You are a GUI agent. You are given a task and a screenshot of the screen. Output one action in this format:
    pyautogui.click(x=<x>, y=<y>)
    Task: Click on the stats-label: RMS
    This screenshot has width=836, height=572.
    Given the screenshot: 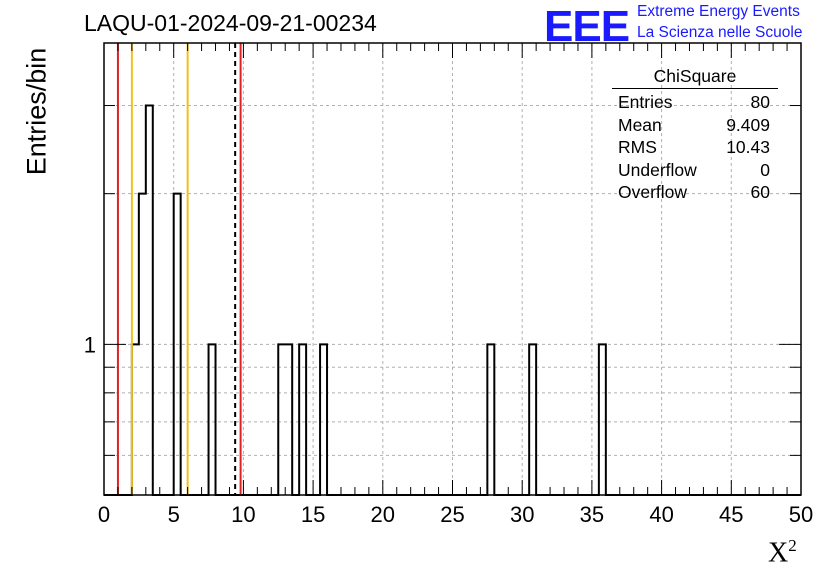 What is the action you would take?
    pyautogui.click(x=637, y=147)
    